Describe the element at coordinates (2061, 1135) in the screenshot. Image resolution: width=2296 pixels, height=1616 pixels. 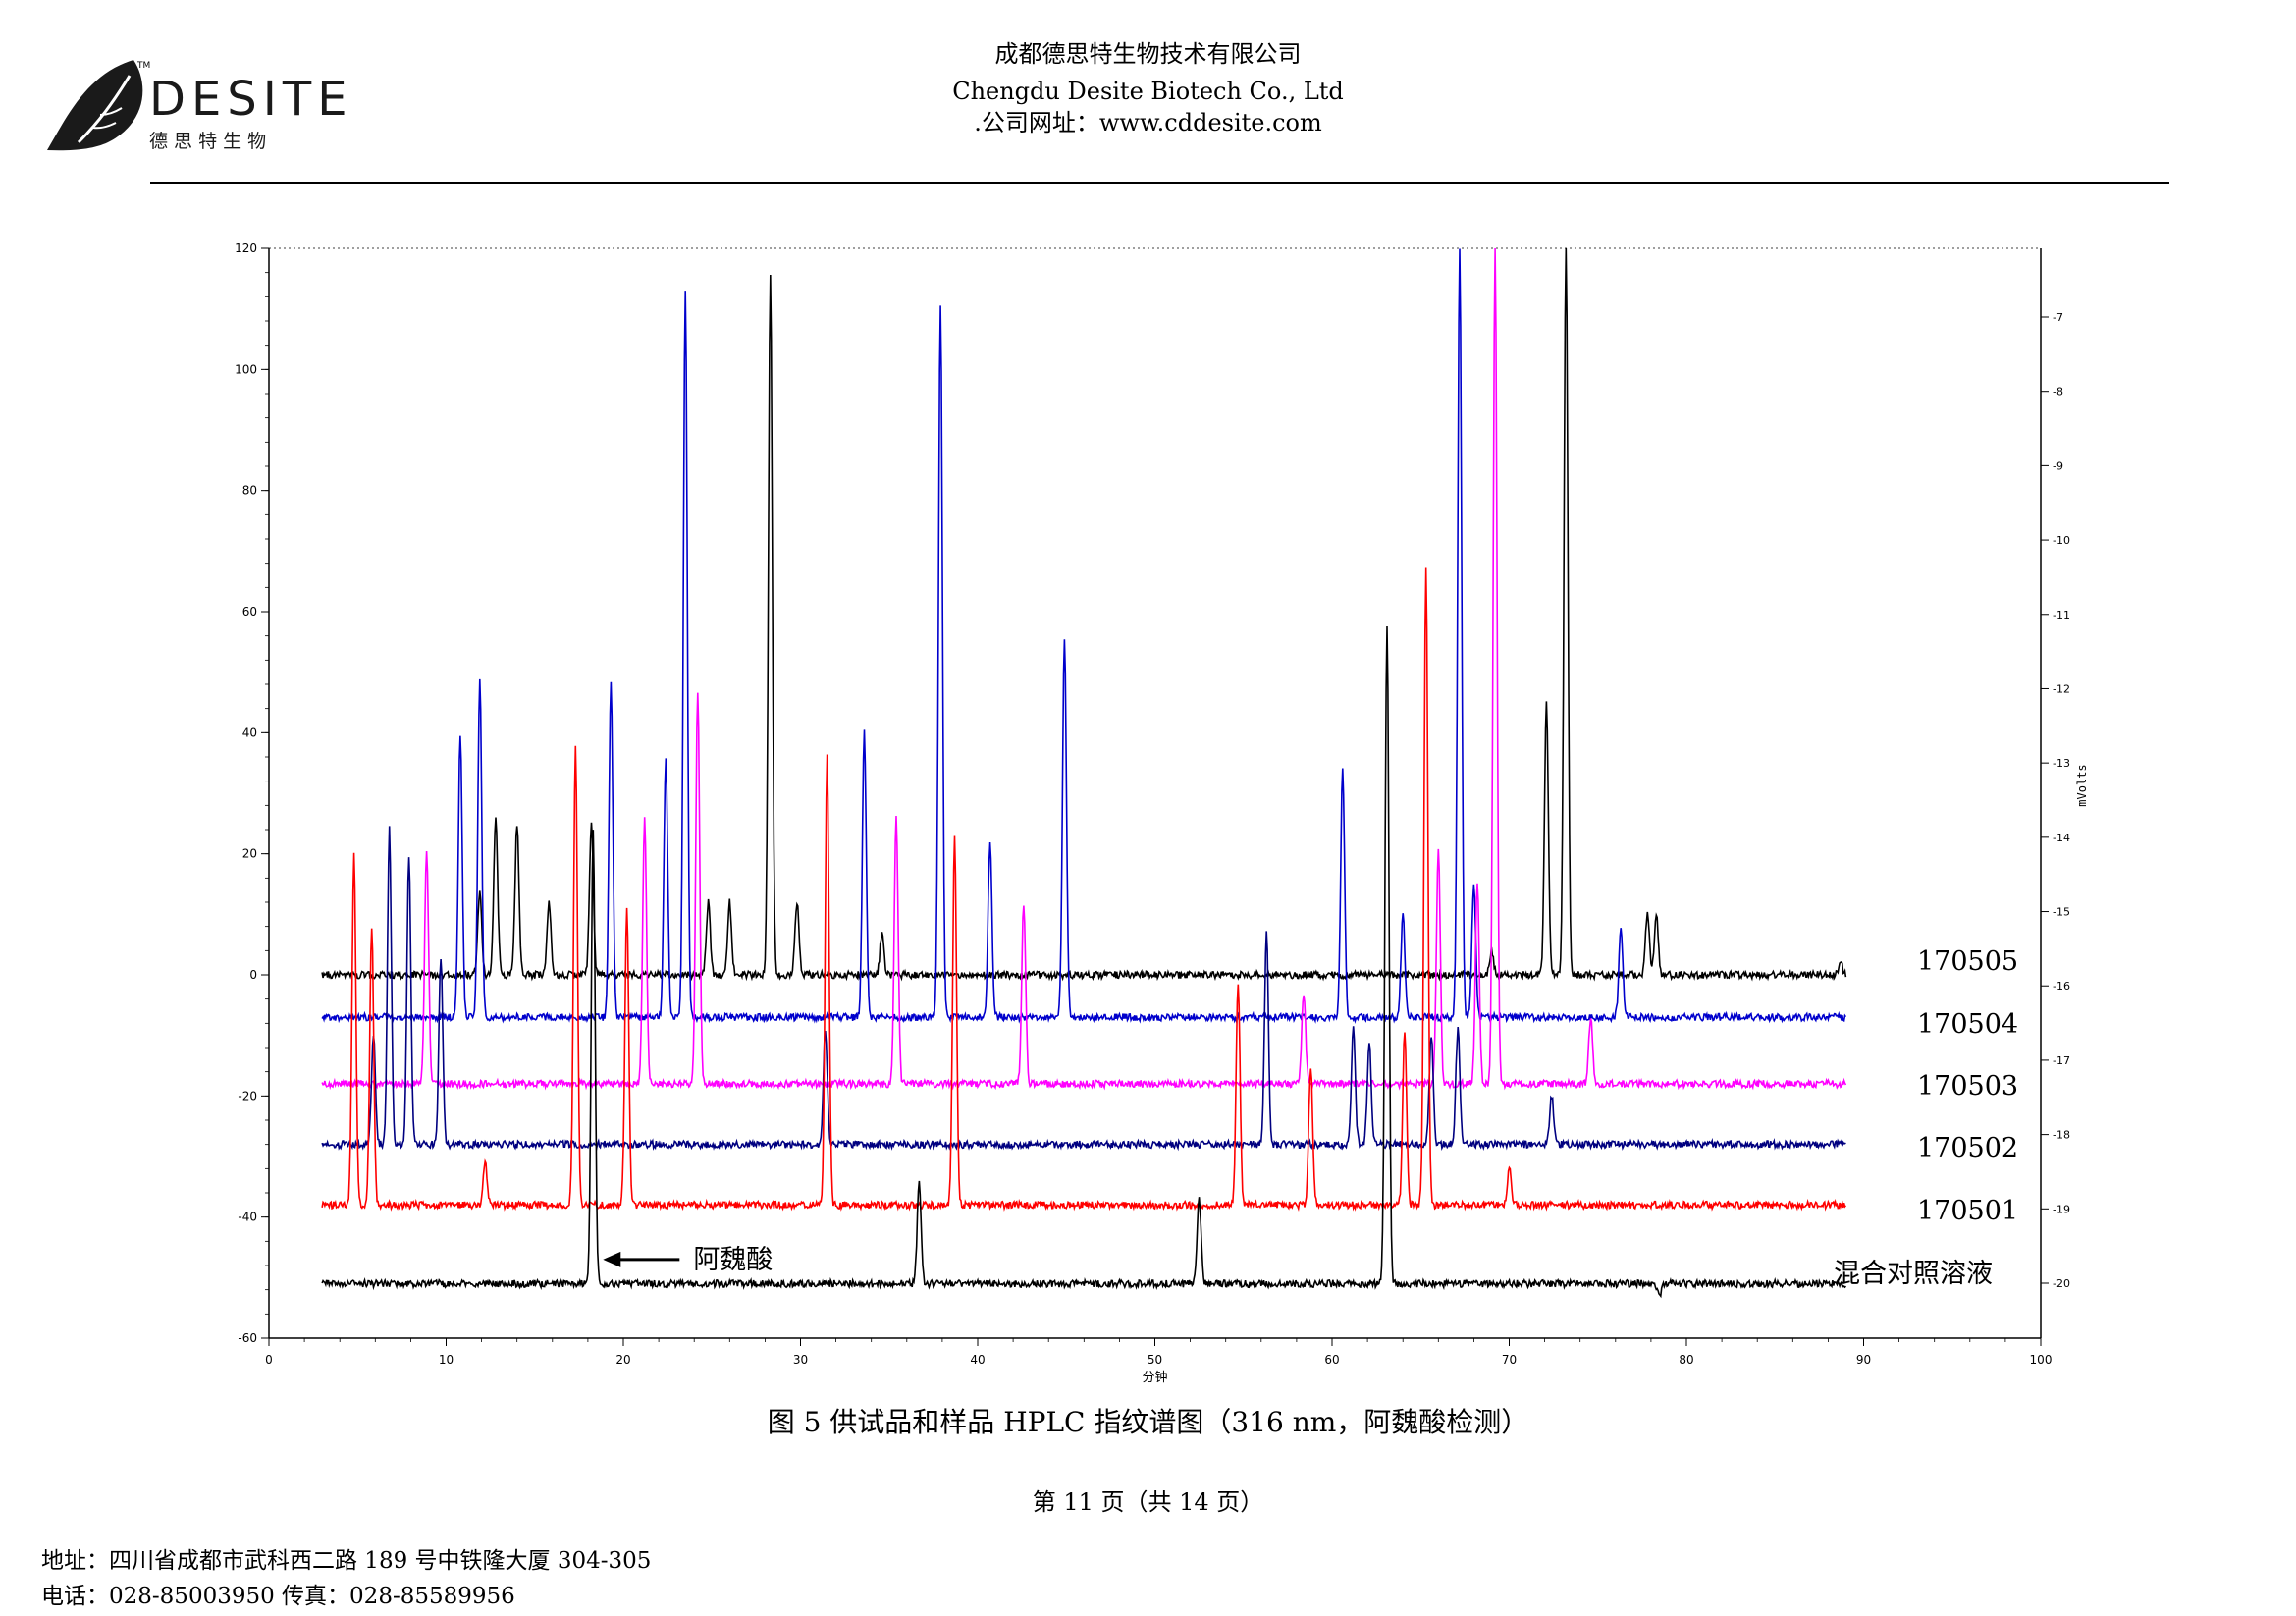
I see `right-y-tick-label: -18` at that location.